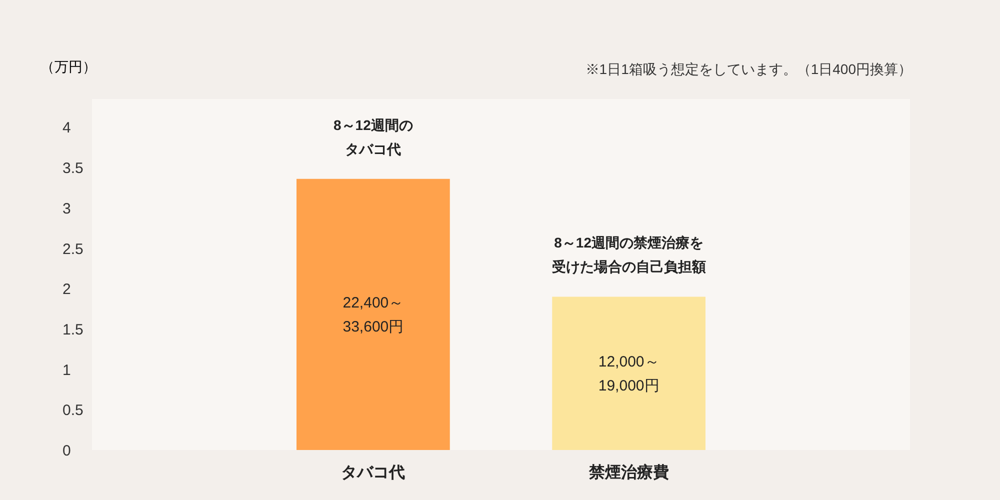  I want to click on text: ※1日1箱吸う想定をしています。（1日400円換算）, so click(748, 69).